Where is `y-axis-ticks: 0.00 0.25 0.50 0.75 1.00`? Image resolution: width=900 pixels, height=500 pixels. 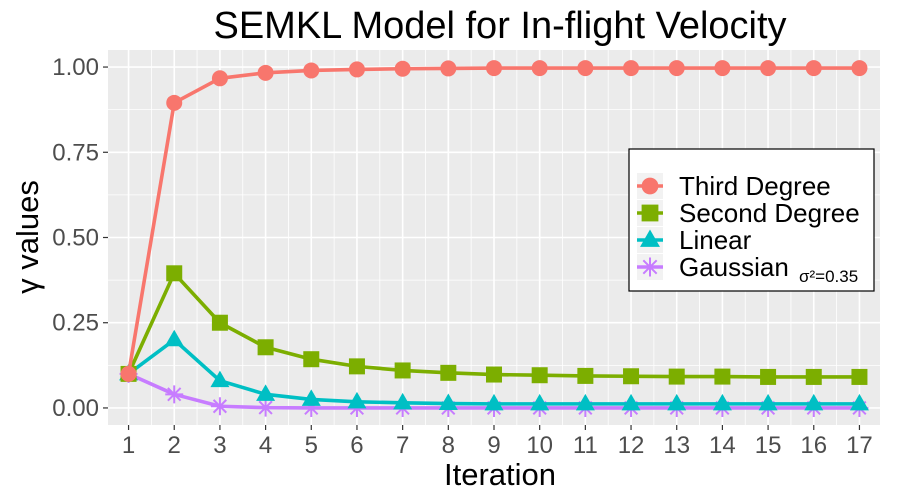 y-axis-ticks: 0.00 0.25 0.50 0.75 1.00 is located at coordinates (80, 238).